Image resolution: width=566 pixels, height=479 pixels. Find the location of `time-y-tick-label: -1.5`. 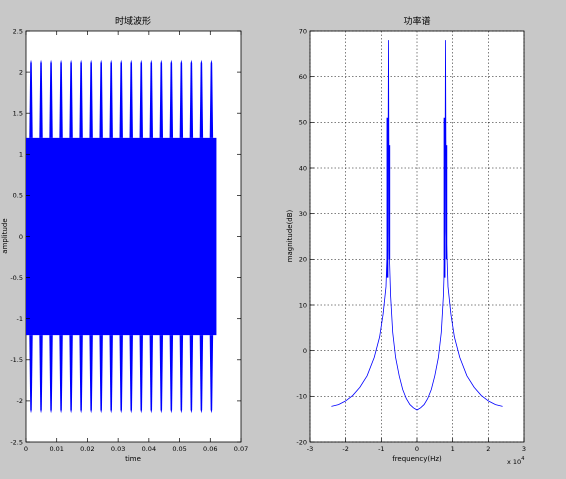

time-y-tick-label: -1.5 is located at coordinates (16, 360).